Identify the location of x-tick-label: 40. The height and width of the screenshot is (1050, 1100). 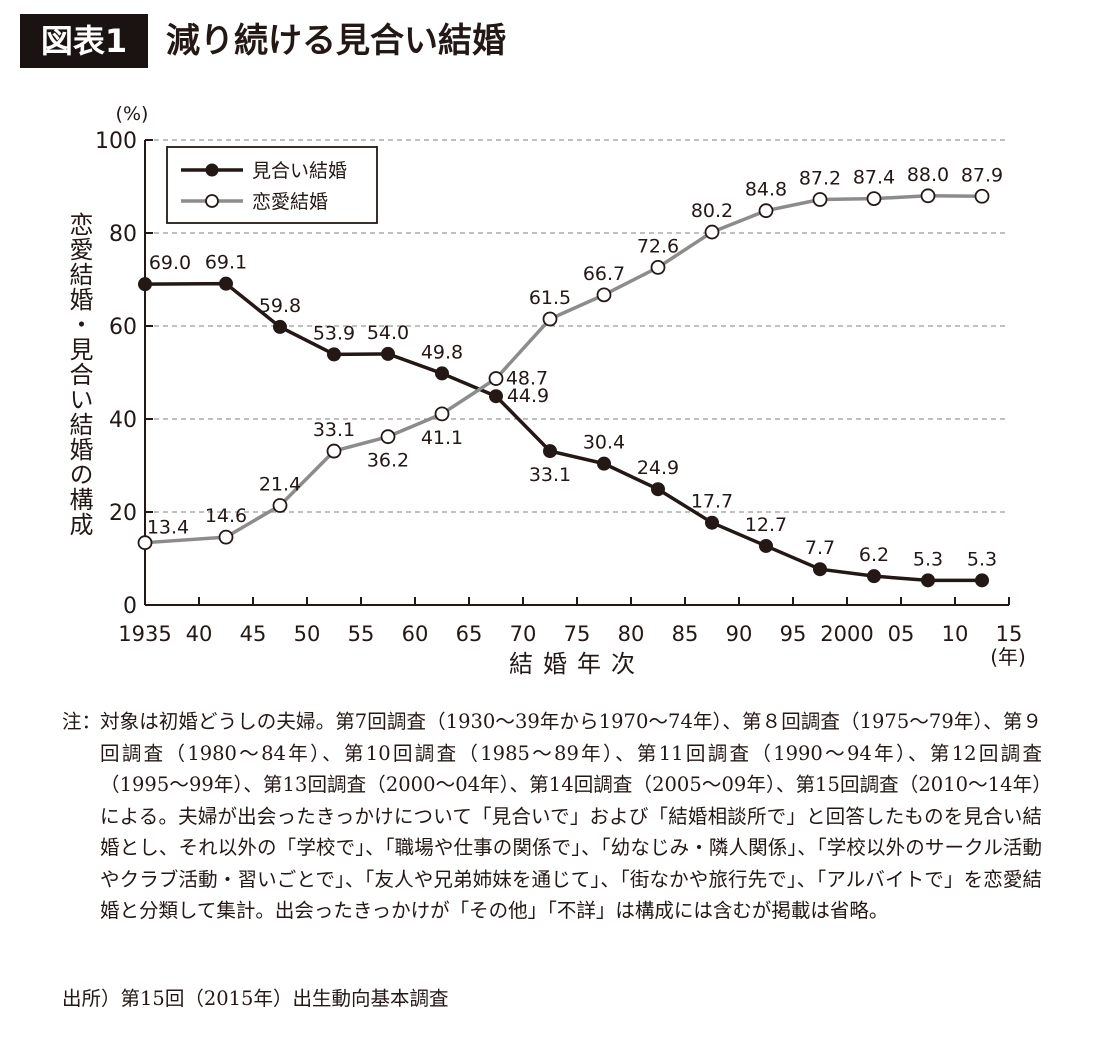
(199, 634).